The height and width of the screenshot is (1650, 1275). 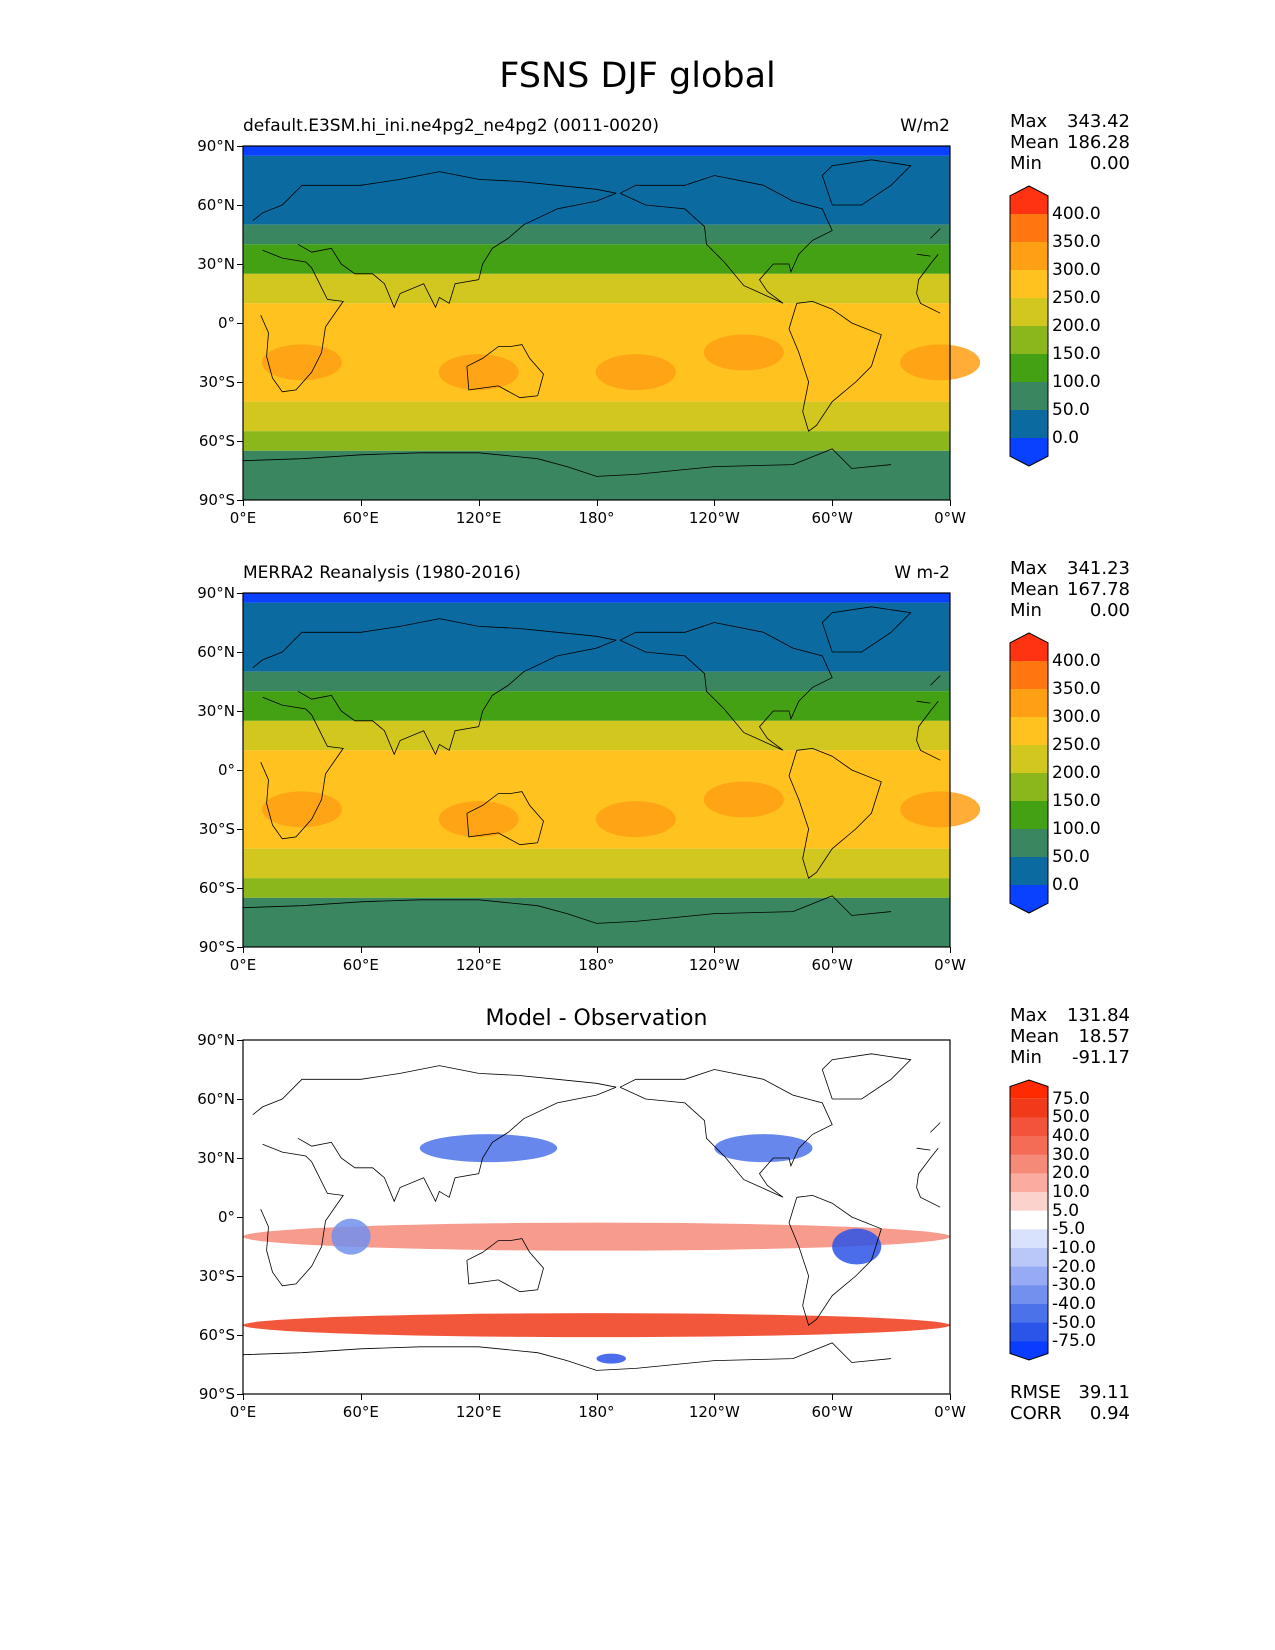 I want to click on figure-title: FSNS DJF global, so click(x=637, y=76).